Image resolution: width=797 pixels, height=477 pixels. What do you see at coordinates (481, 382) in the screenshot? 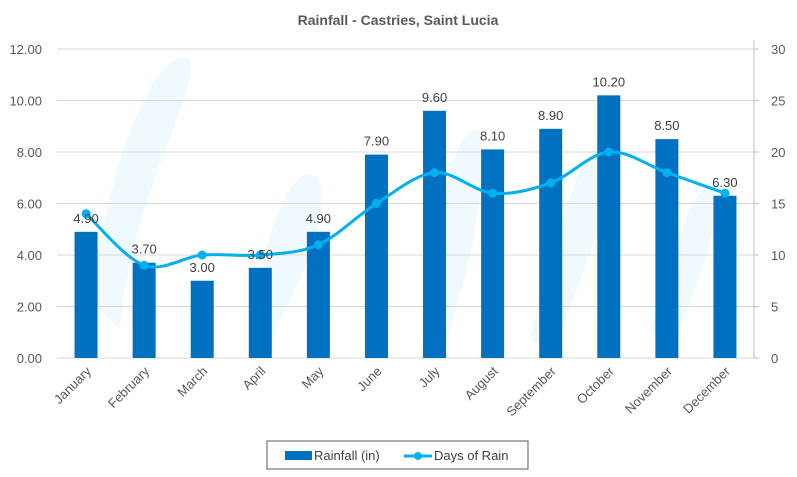
I see `x-tick-label: August` at bounding box center [481, 382].